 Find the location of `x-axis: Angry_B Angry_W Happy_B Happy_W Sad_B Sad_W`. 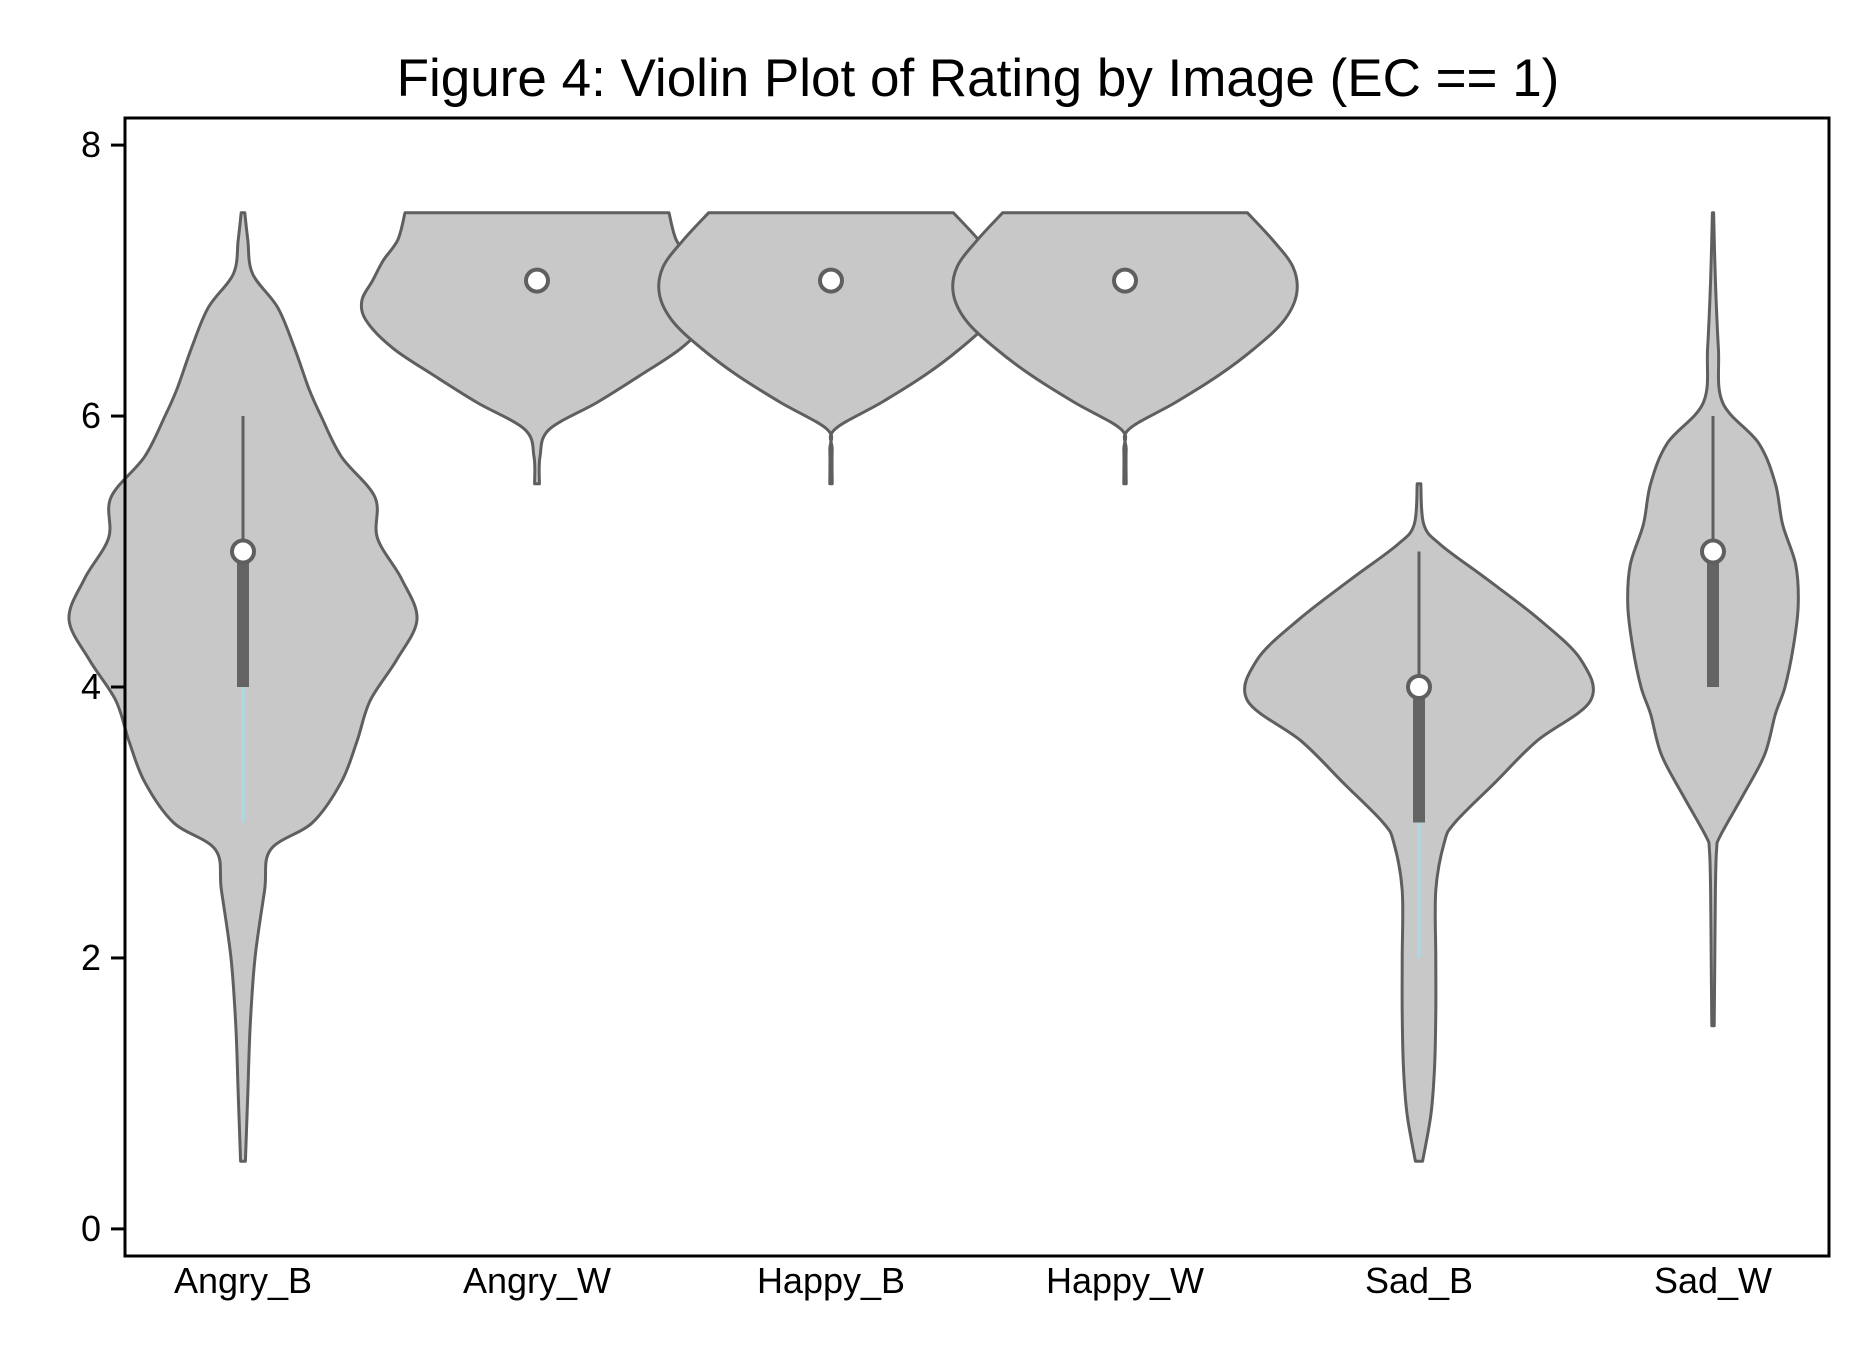

x-axis: Angry_B Angry_W Happy_B Happy_W Sad_B Sad_W is located at coordinates (973, 1280).